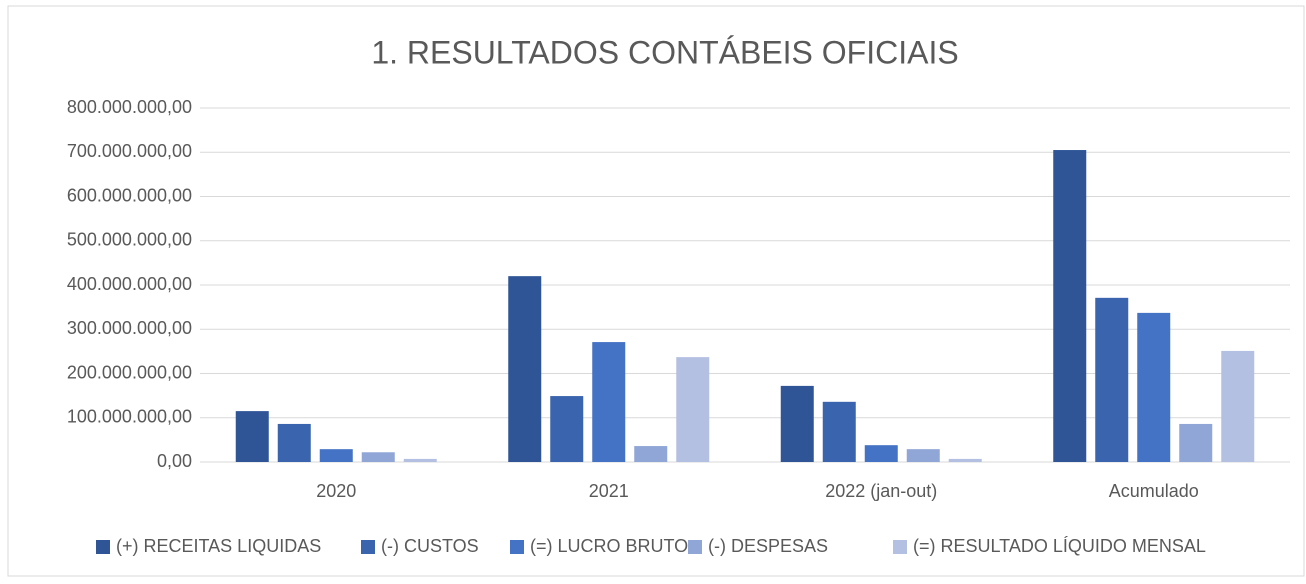 This screenshot has width=1306, height=584. Describe the element at coordinates (609, 546) in the screenshot. I see `legend-label: (=) LUCRO BRUTO` at that location.